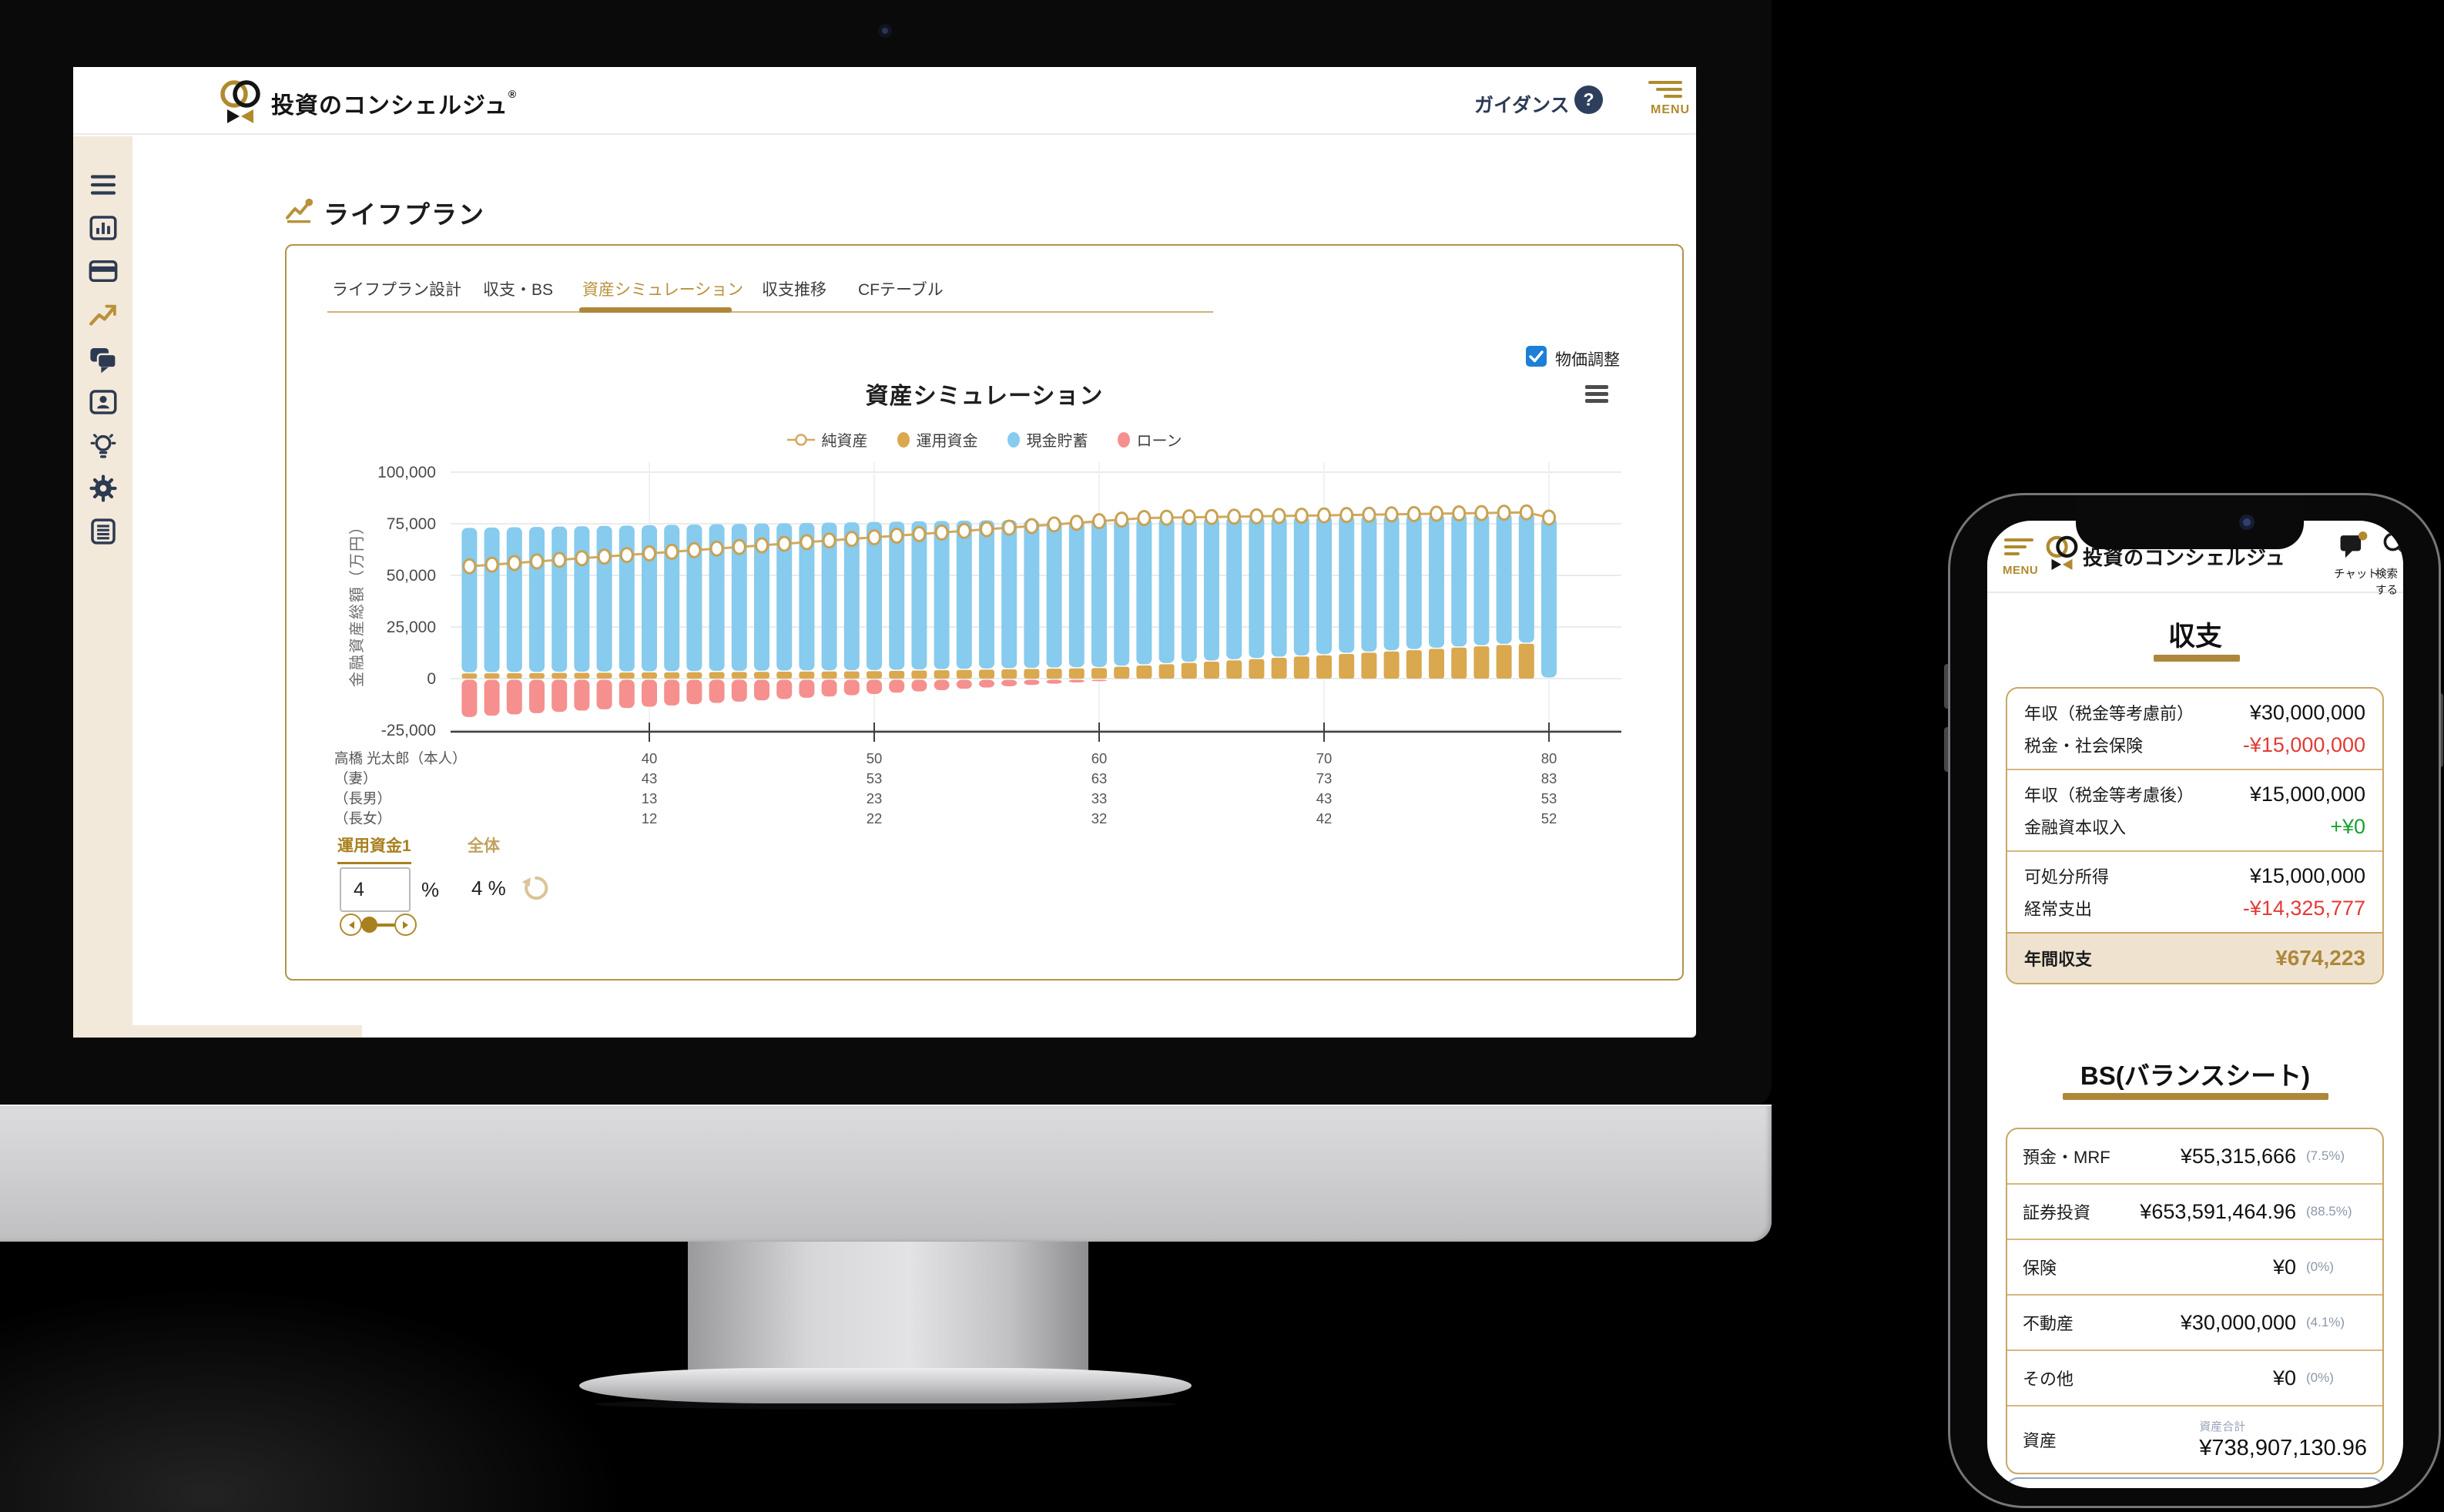 This screenshot has height=1512, width=2444. Describe the element at coordinates (369, 925) in the screenshot. I see `slider-thumb` at that location.